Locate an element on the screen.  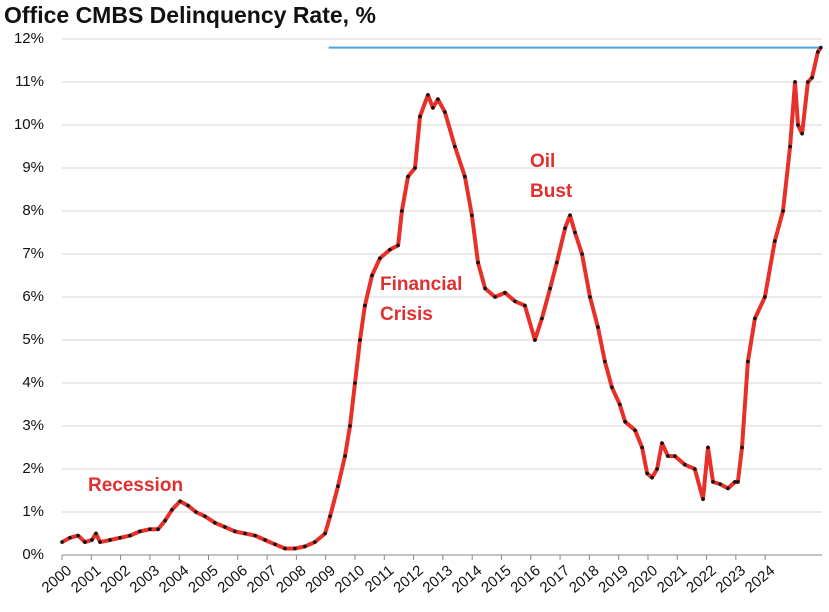
x-tick-label: 2015 is located at coordinates (496, 579).